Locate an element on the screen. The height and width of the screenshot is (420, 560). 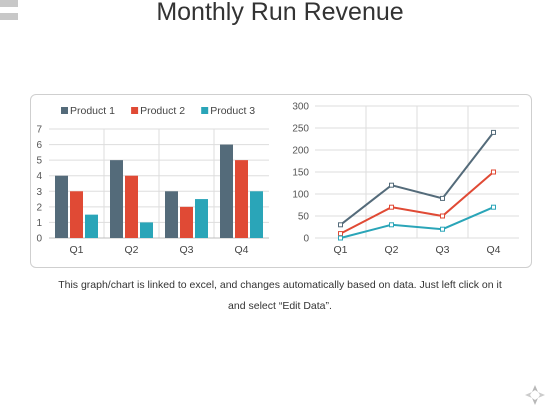
line-y-tick-label: 150 is located at coordinates (300, 173).